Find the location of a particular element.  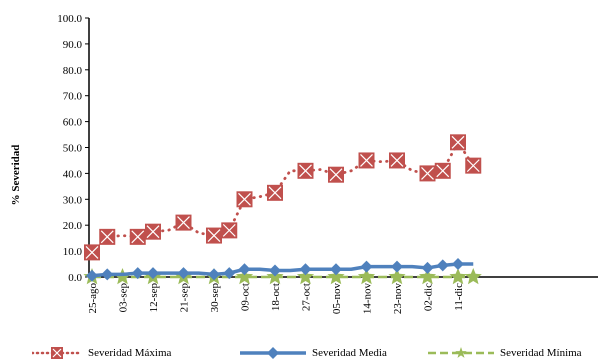

legend-item-min: Severidad Mínima is located at coordinates (505, 353).